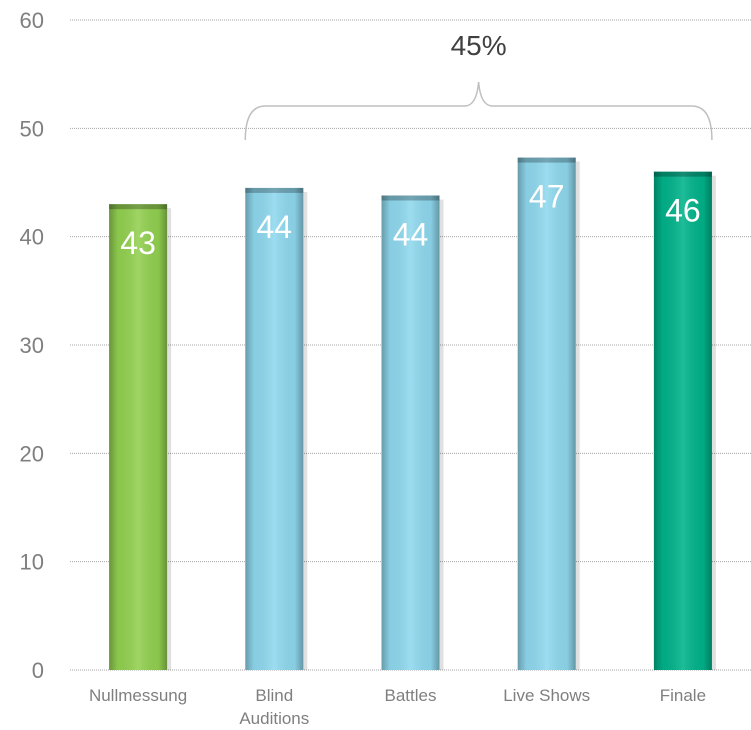 This screenshot has height=730, width=751. Describe the element at coordinates (479, 45) in the screenshot. I see `annotation-label: 45%` at that location.